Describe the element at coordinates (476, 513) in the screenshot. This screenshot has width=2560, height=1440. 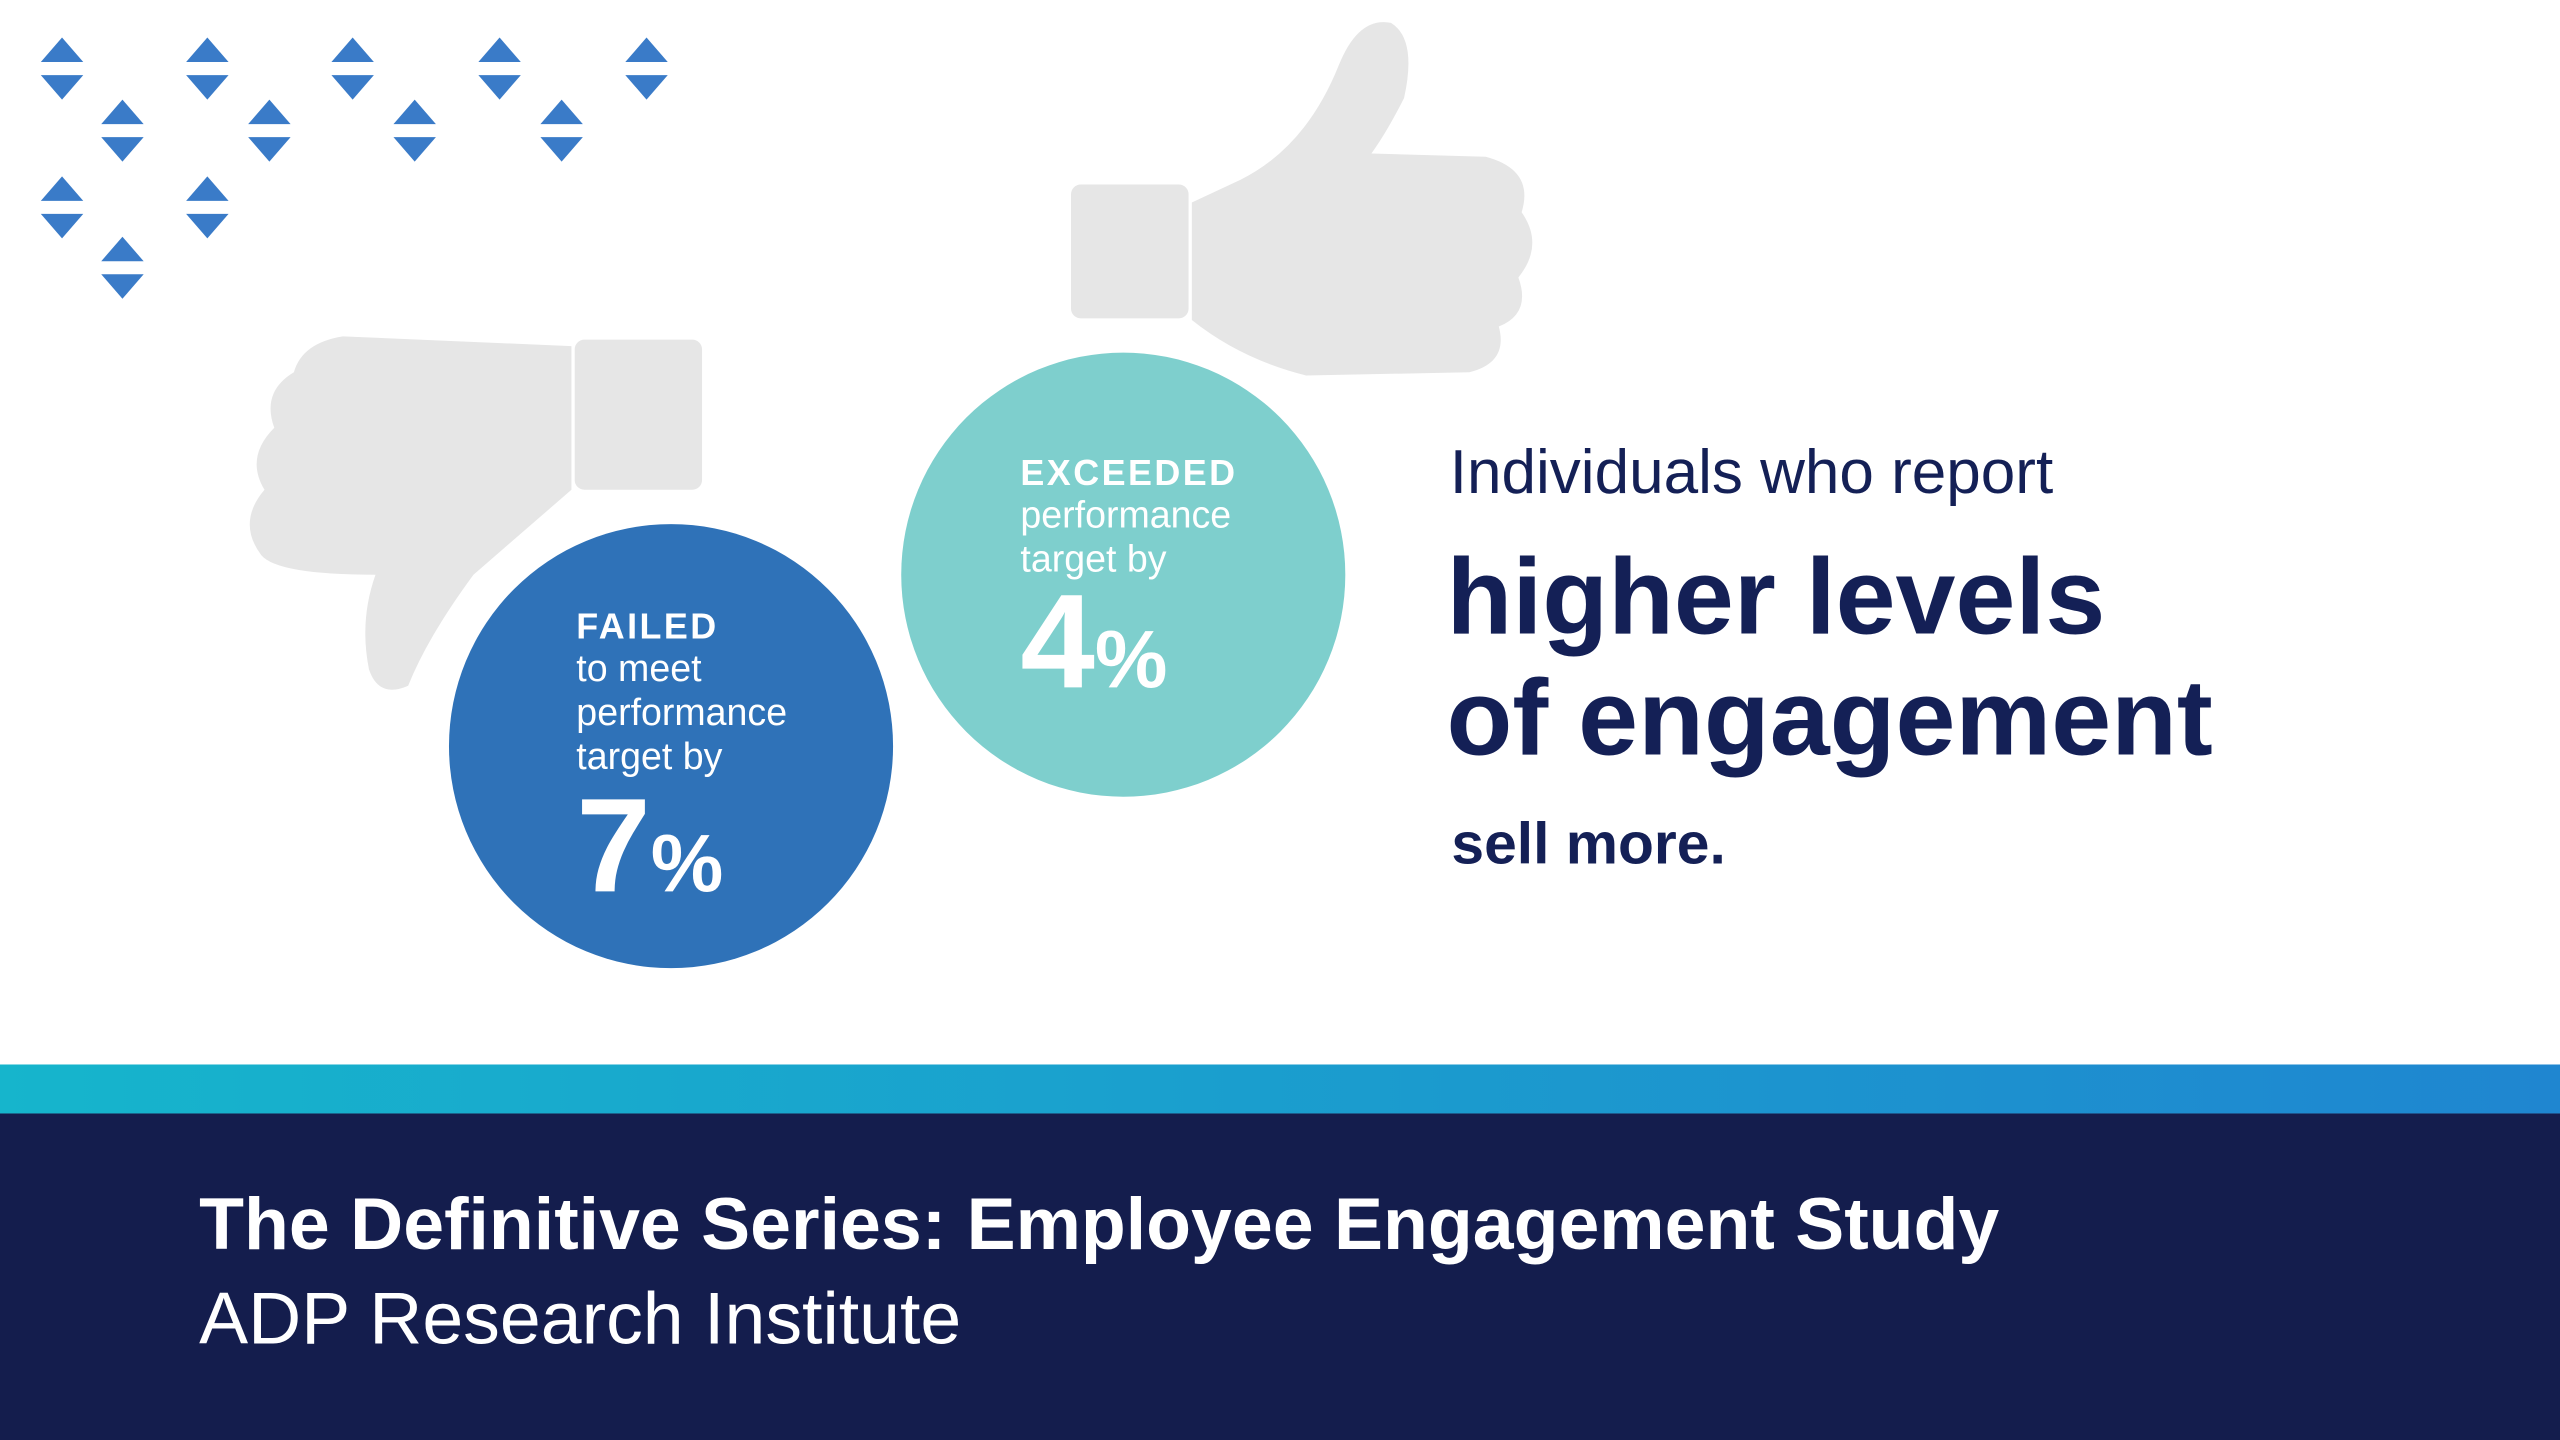
I see `thumbs-down-icon` at that location.